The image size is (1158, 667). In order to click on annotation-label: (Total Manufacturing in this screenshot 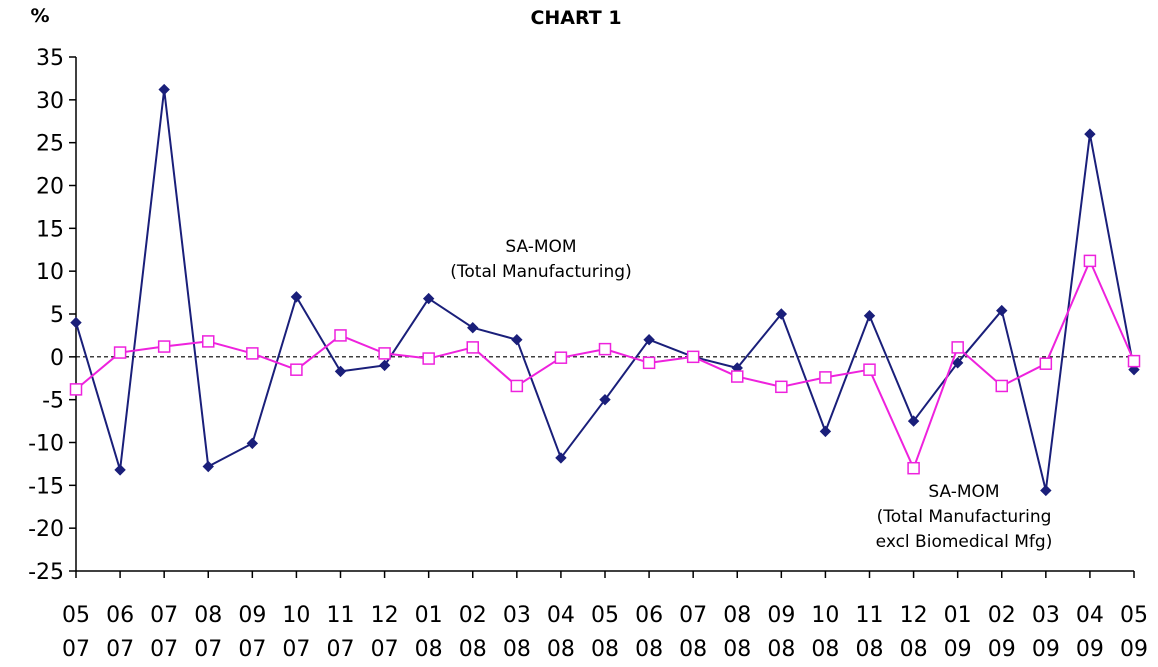, I will do `click(964, 517)`.